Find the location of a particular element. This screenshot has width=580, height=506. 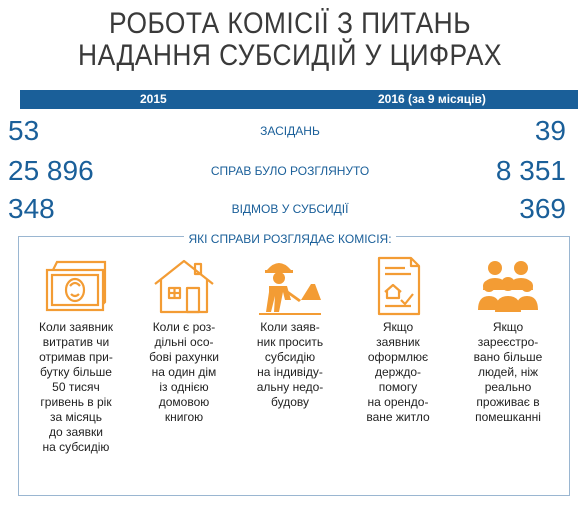

stat-2016-value: 369 is located at coordinates (542, 208).